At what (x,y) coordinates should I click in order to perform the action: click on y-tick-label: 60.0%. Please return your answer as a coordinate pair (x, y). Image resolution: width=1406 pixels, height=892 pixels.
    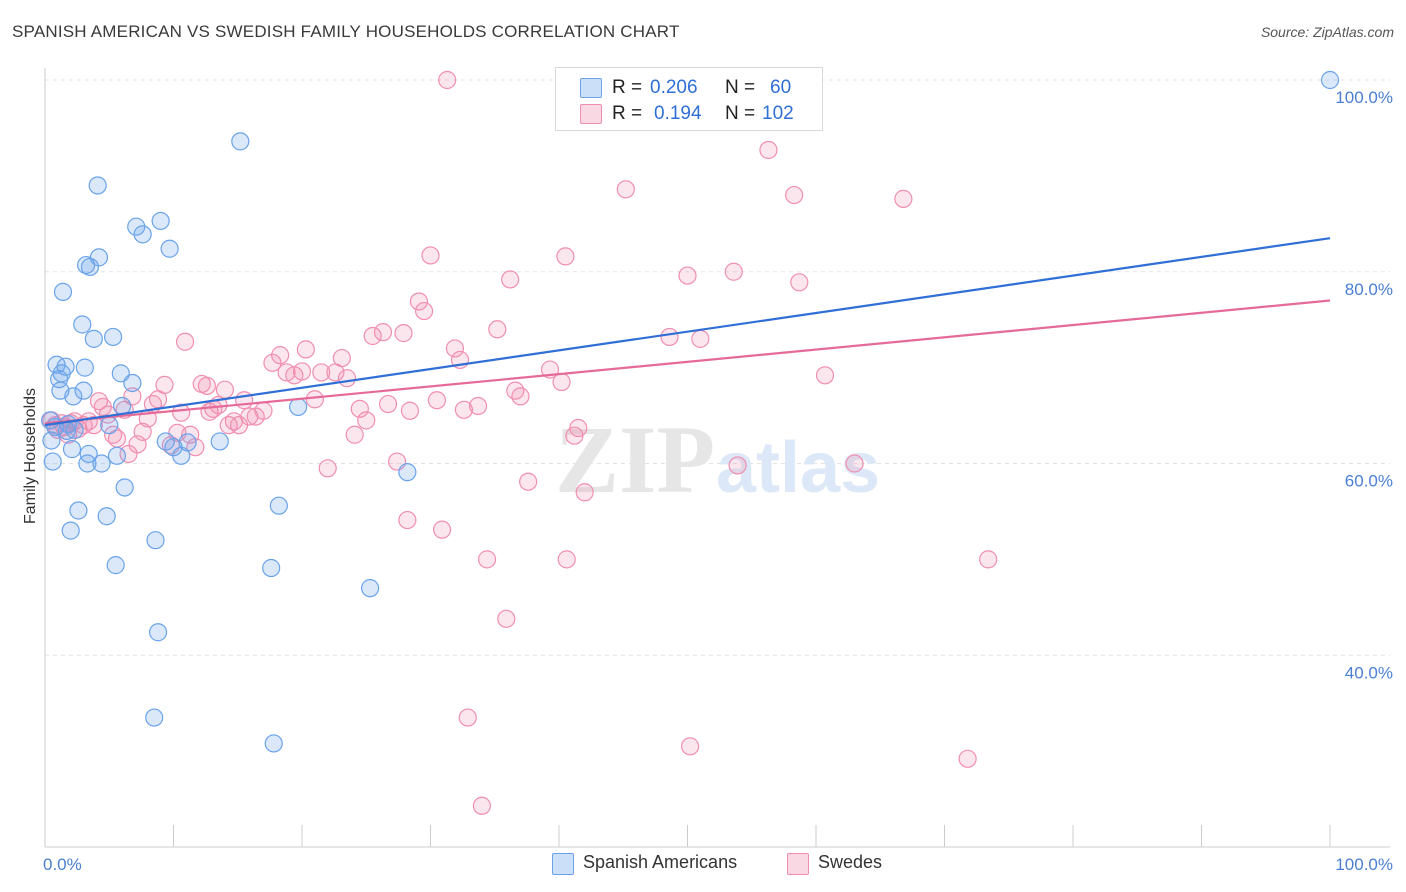
    Looking at the image, I should click on (1369, 481).